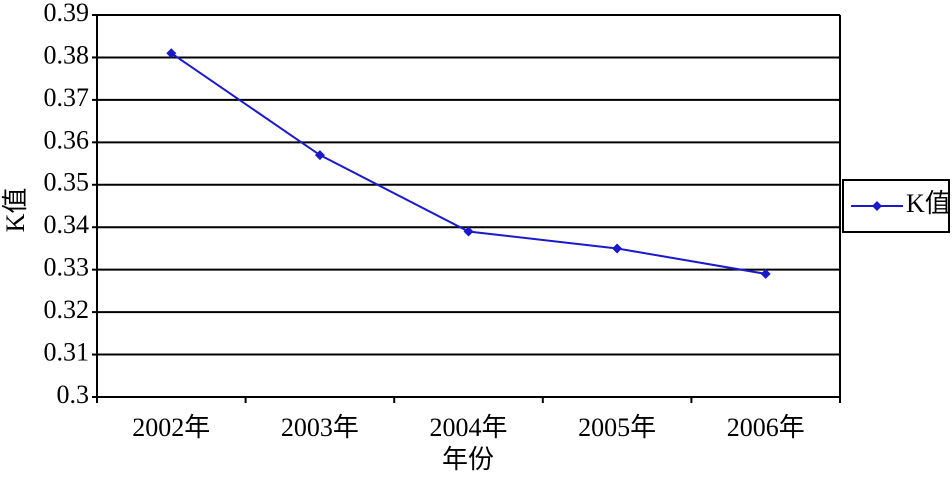 The image size is (952, 479). I want to click on legend-label: K值, so click(928, 203).